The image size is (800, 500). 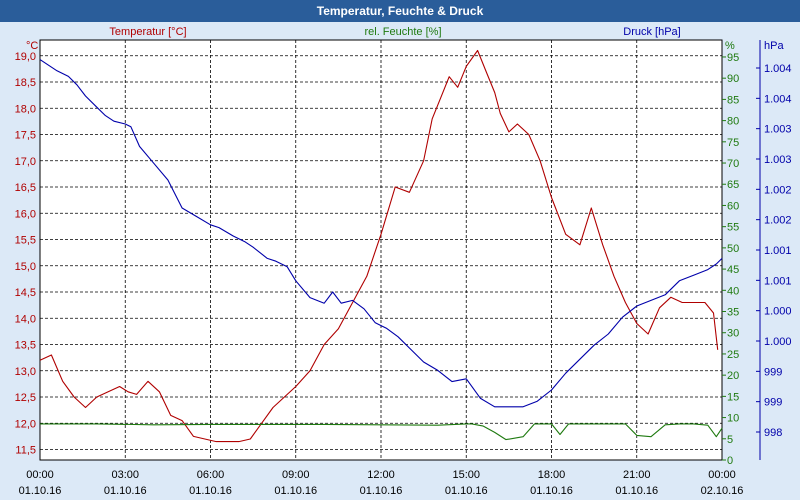 What do you see at coordinates (381, 475) in the screenshot?
I see `tick-x-time: 12:00` at bounding box center [381, 475].